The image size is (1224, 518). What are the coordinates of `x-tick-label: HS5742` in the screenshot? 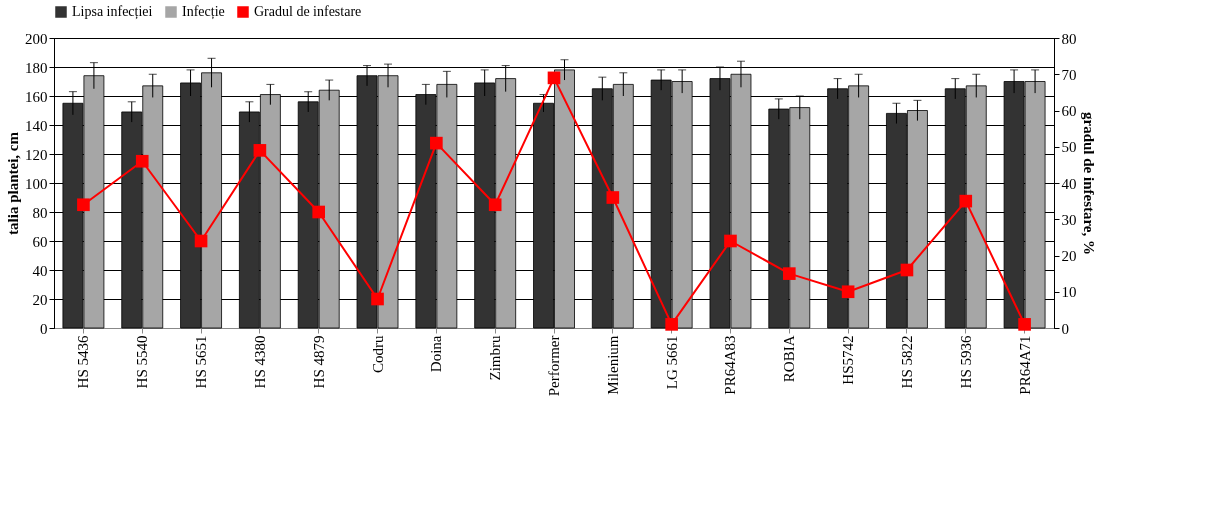 It's located at (848, 360).